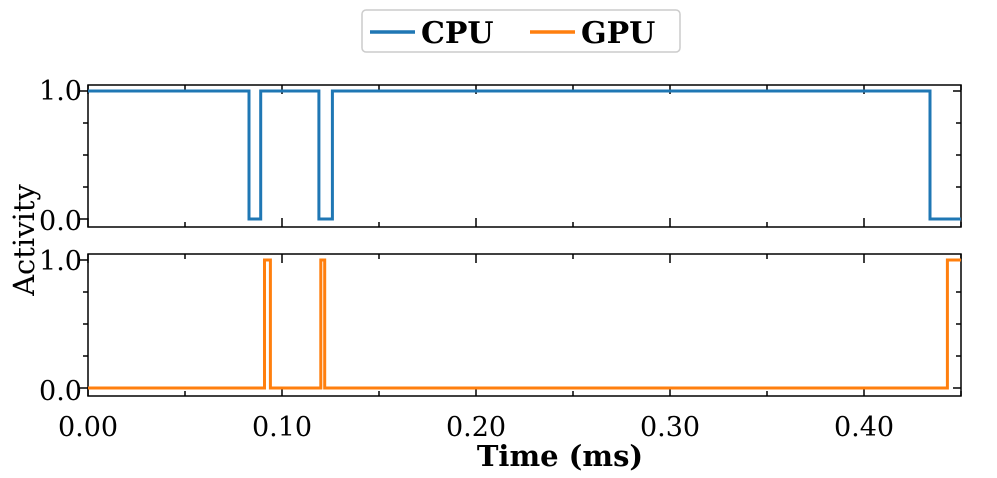  Describe the element at coordinates (24, 239) in the screenshot. I see `y-axis-title: Activity` at that location.